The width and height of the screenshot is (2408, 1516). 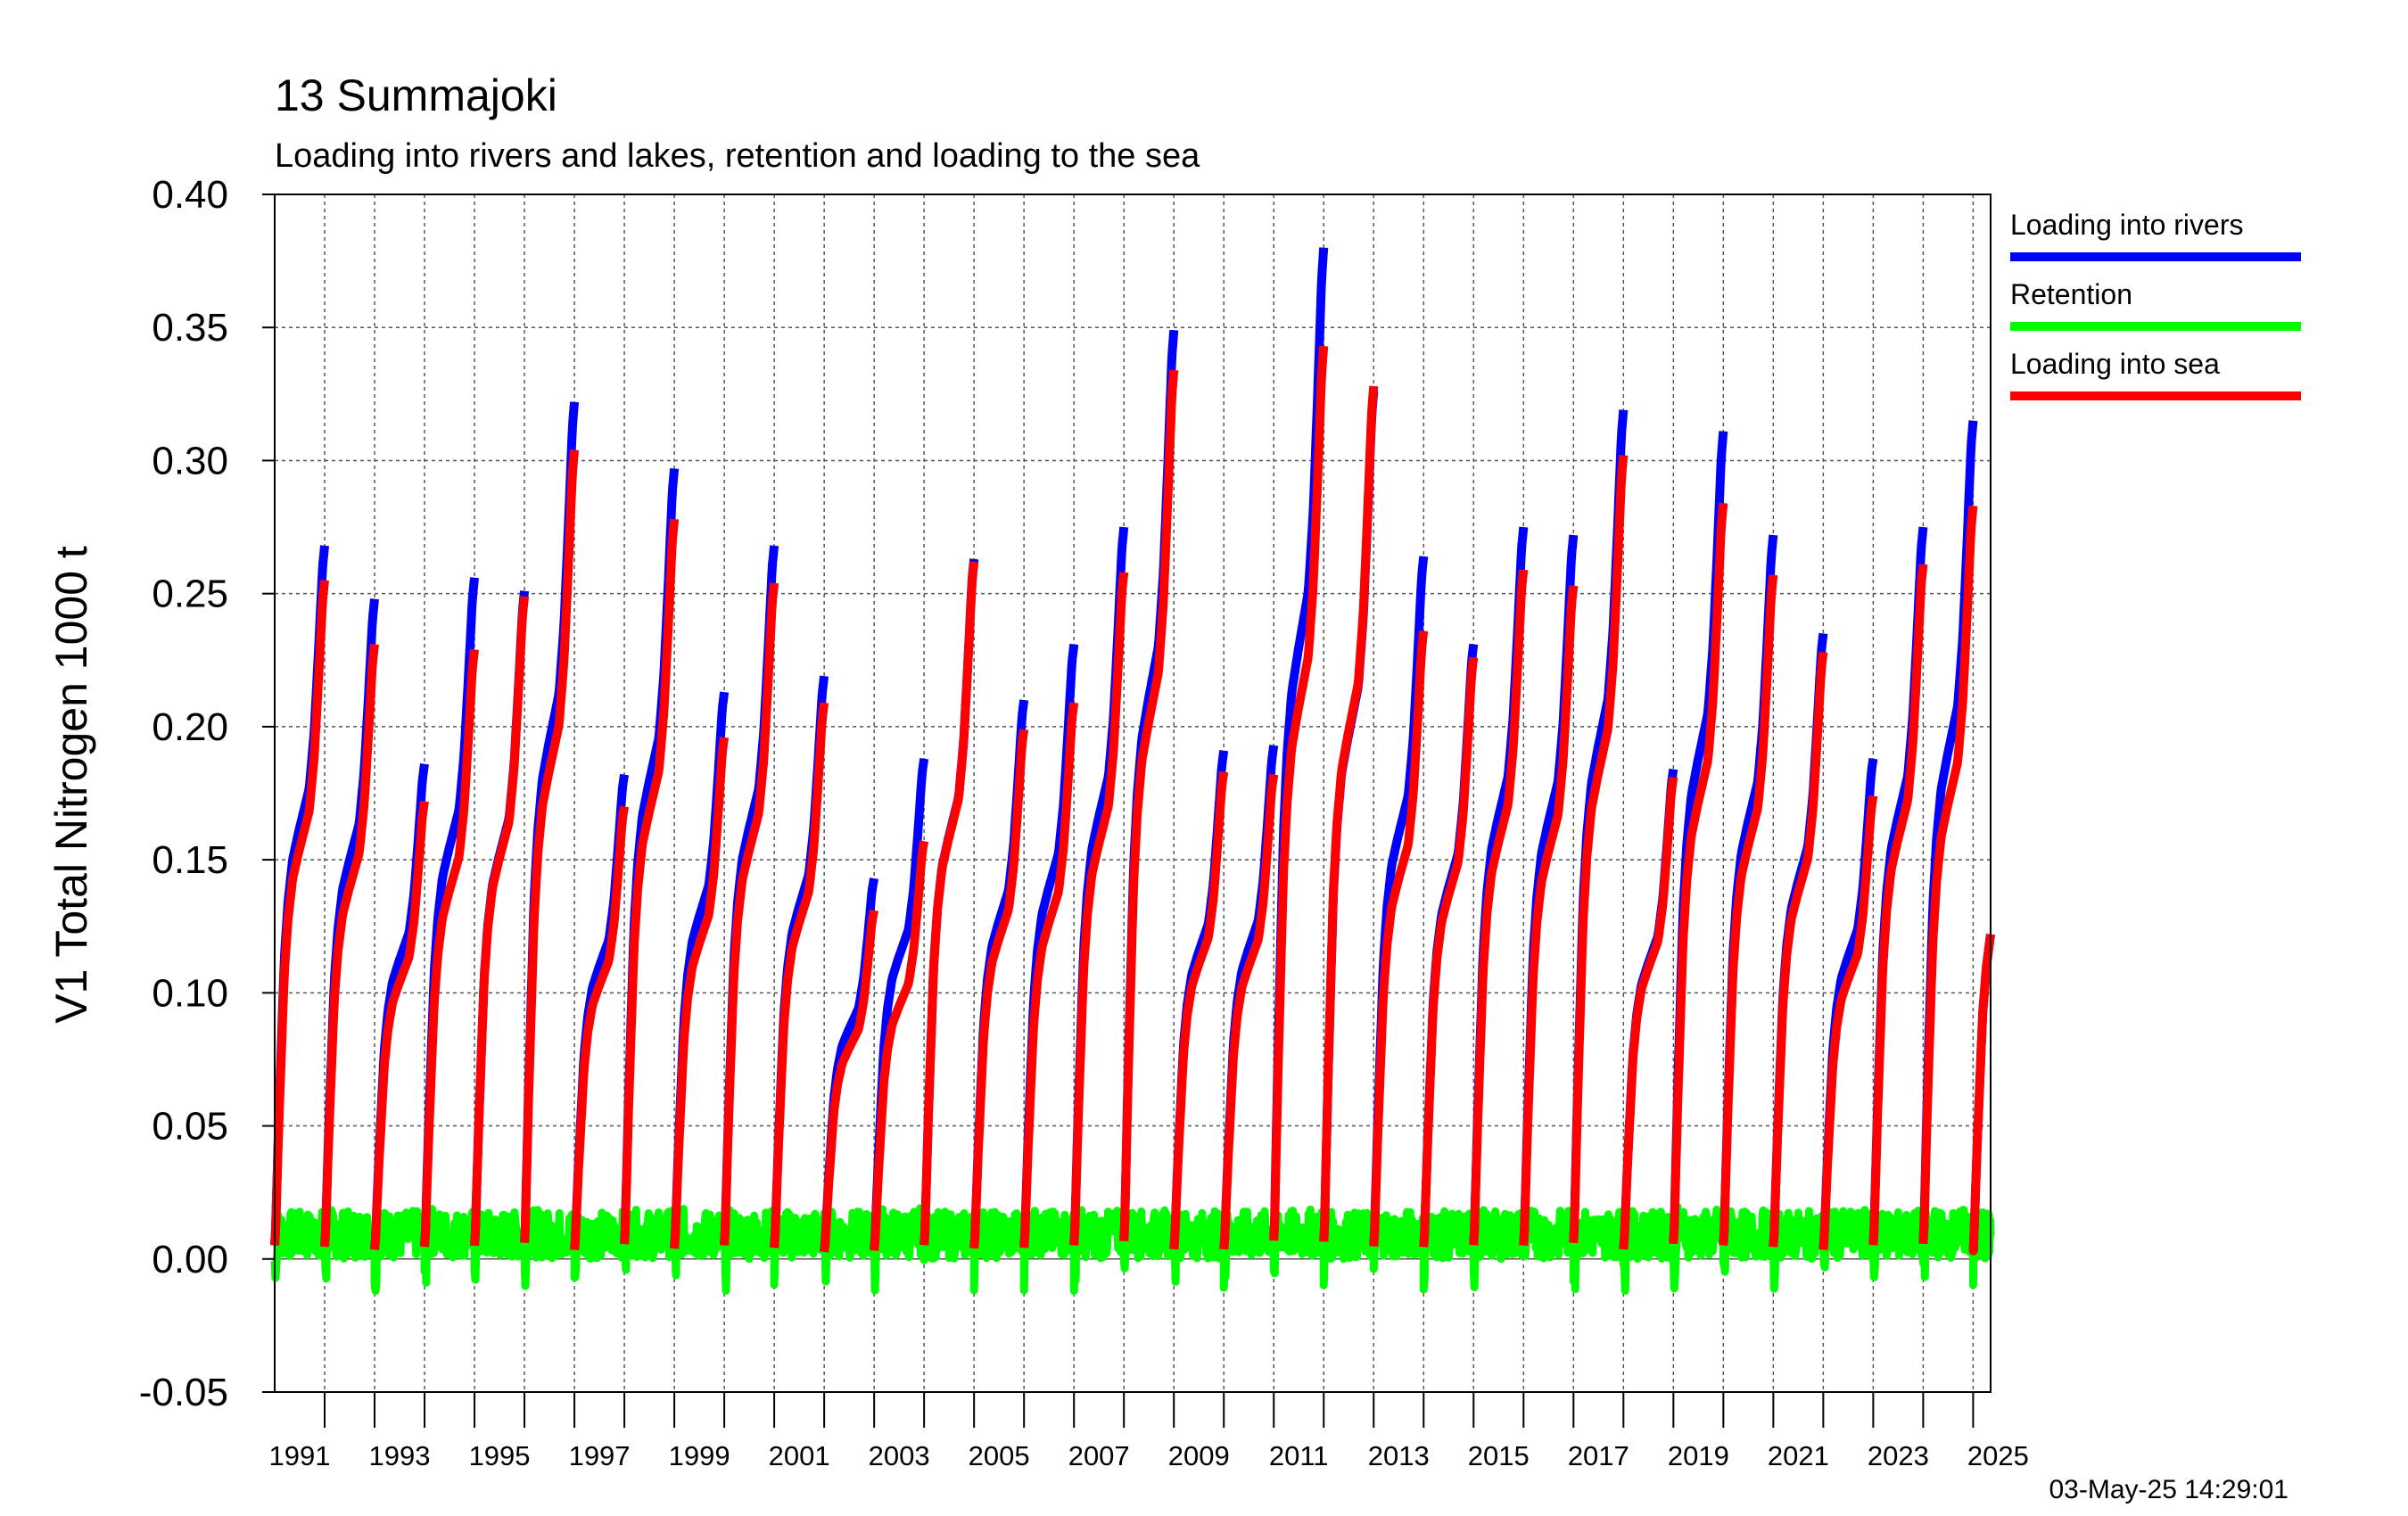 I want to click on timestamp: 03-May-25 14:29:01, so click(x=2168, y=1489).